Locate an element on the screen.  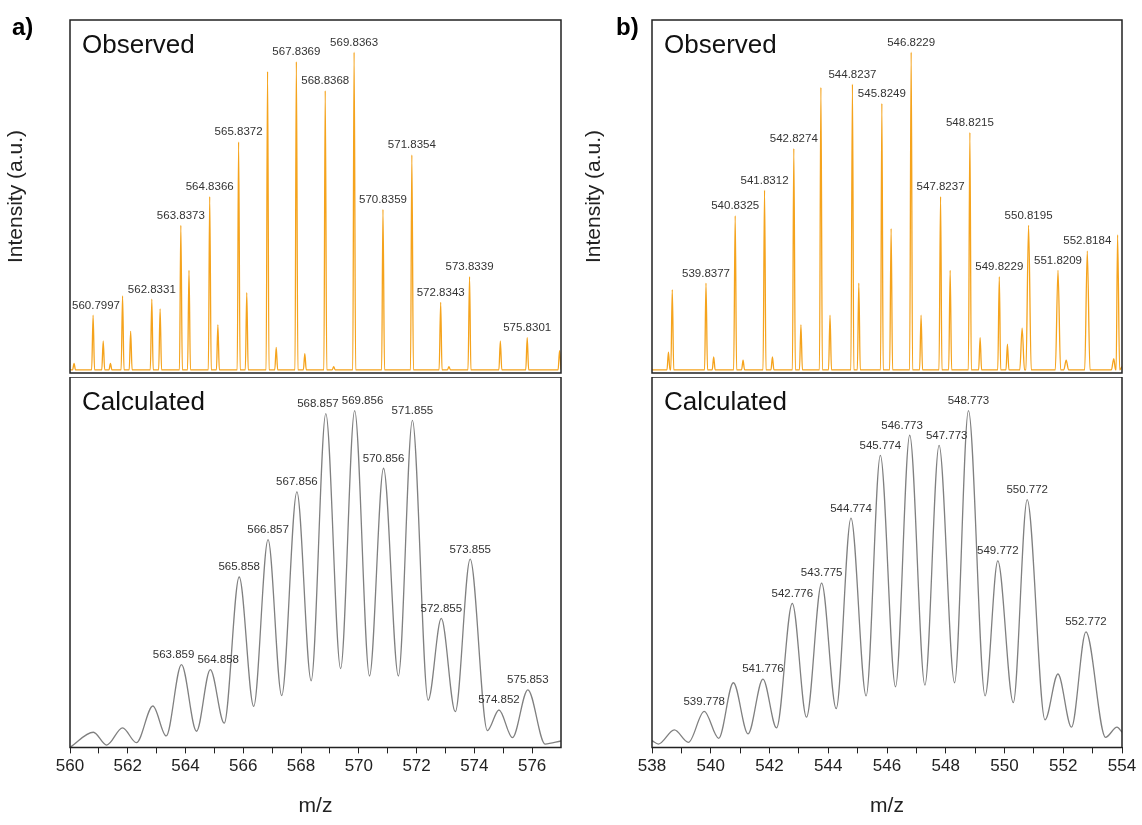
annotation: 570.856 is located at coordinates (383, 457).